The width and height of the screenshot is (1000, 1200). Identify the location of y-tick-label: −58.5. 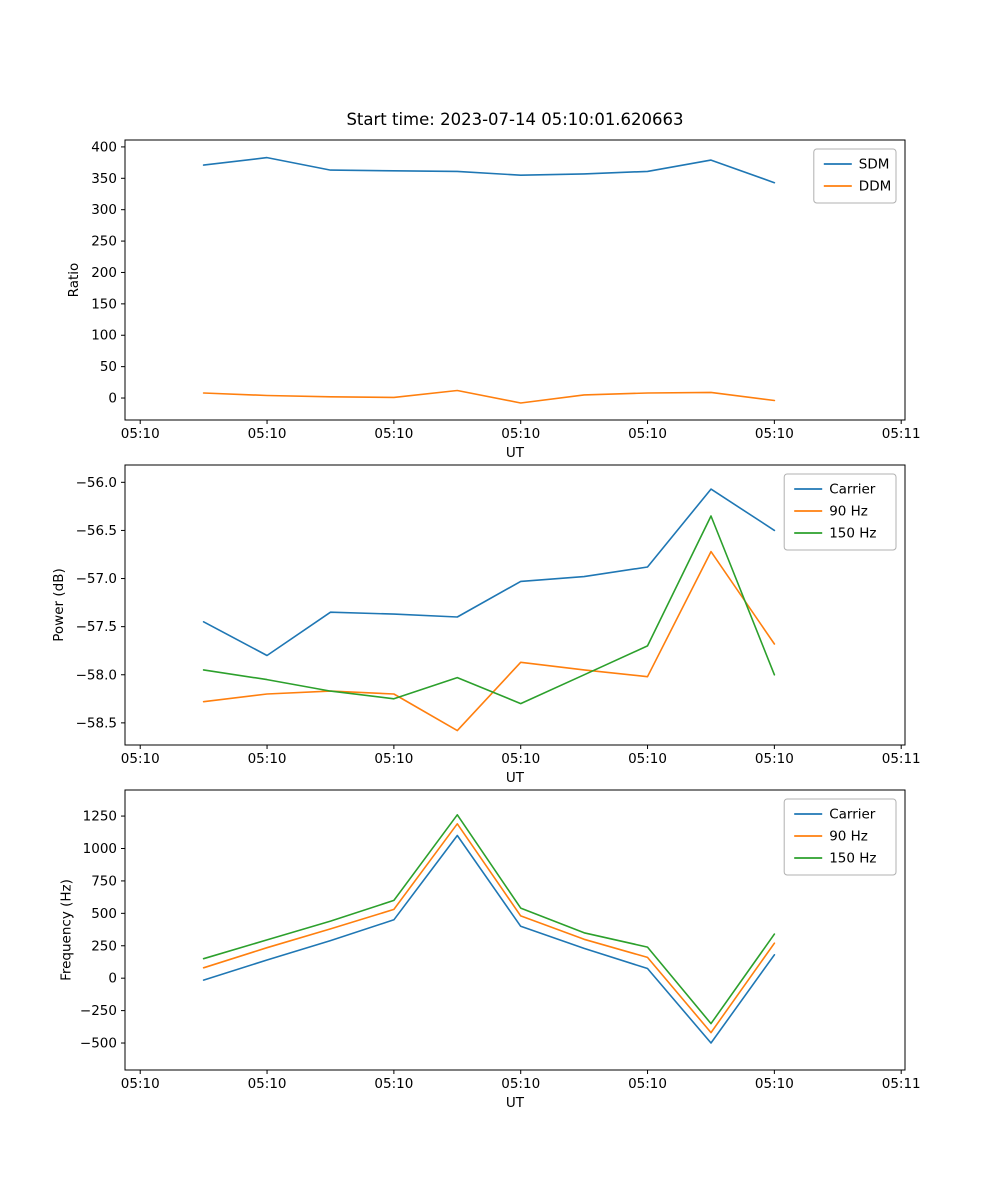
(96, 723).